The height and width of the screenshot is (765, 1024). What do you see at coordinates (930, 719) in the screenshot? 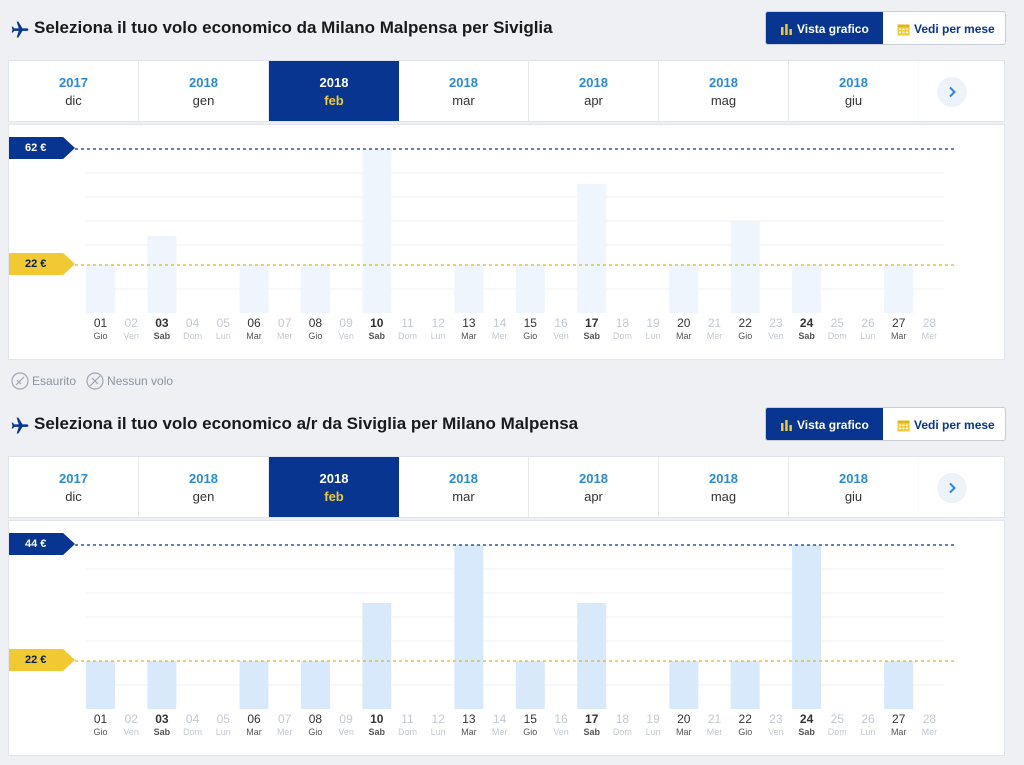
I see `day-tick-label: 28` at bounding box center [930, 719].